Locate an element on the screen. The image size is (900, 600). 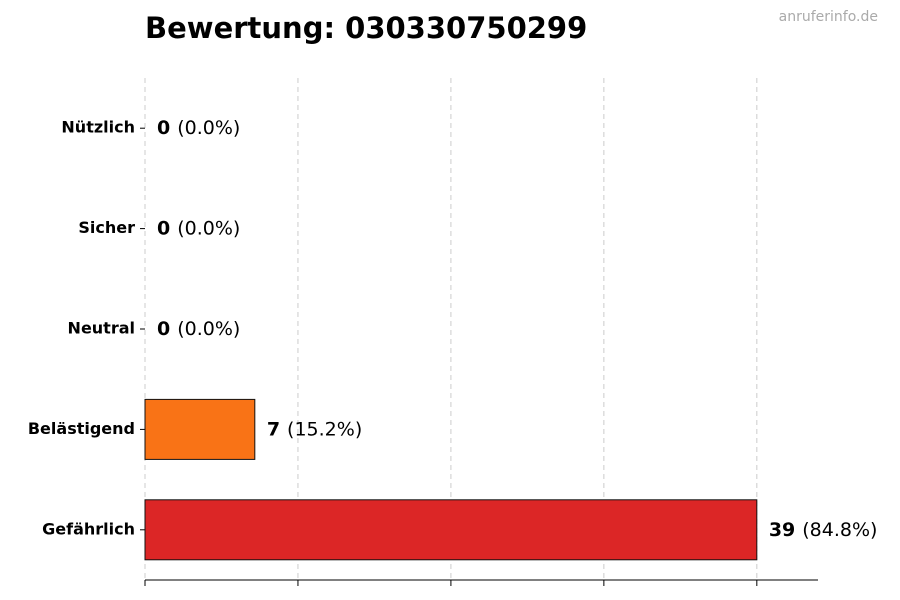
y-tick-label: Sicher is located at coordinates (106, 227).